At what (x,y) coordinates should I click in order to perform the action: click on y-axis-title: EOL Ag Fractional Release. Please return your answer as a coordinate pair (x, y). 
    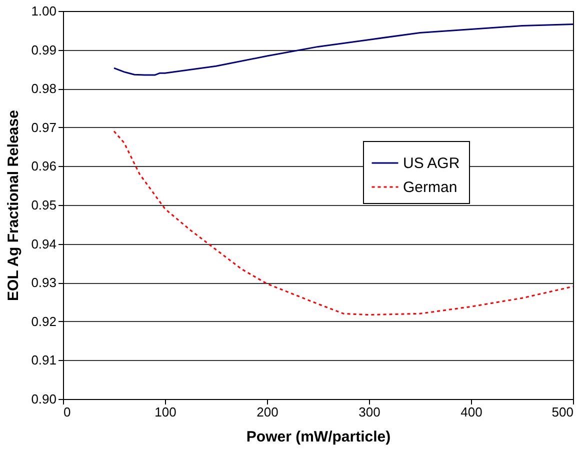
    Looking at the image, I should click on (13, 205).